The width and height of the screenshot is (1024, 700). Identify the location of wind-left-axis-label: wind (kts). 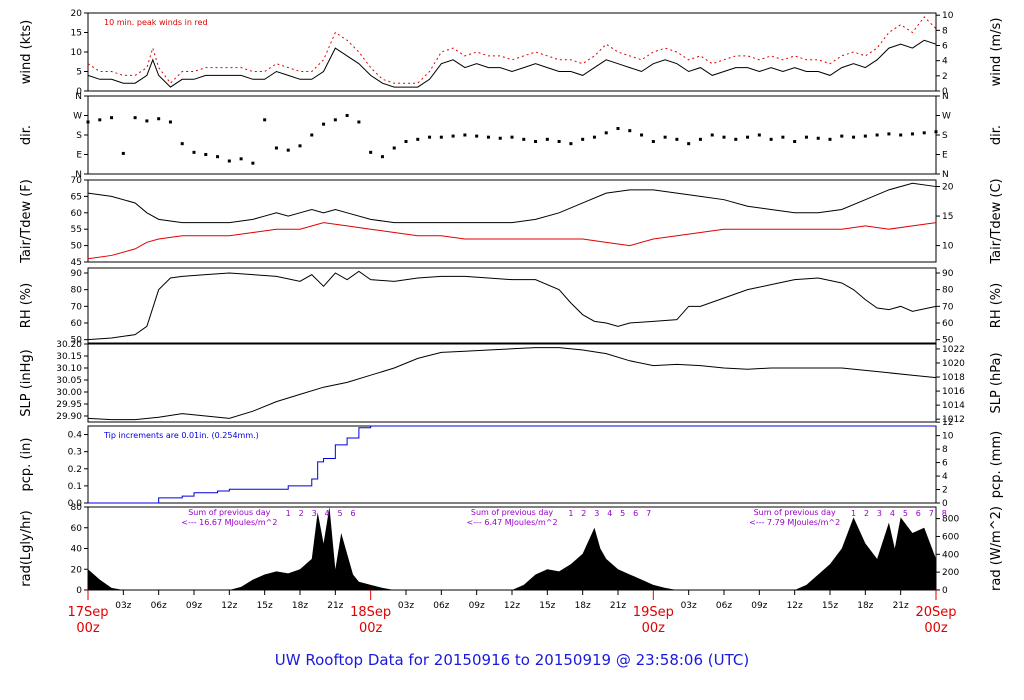
(26, 52).